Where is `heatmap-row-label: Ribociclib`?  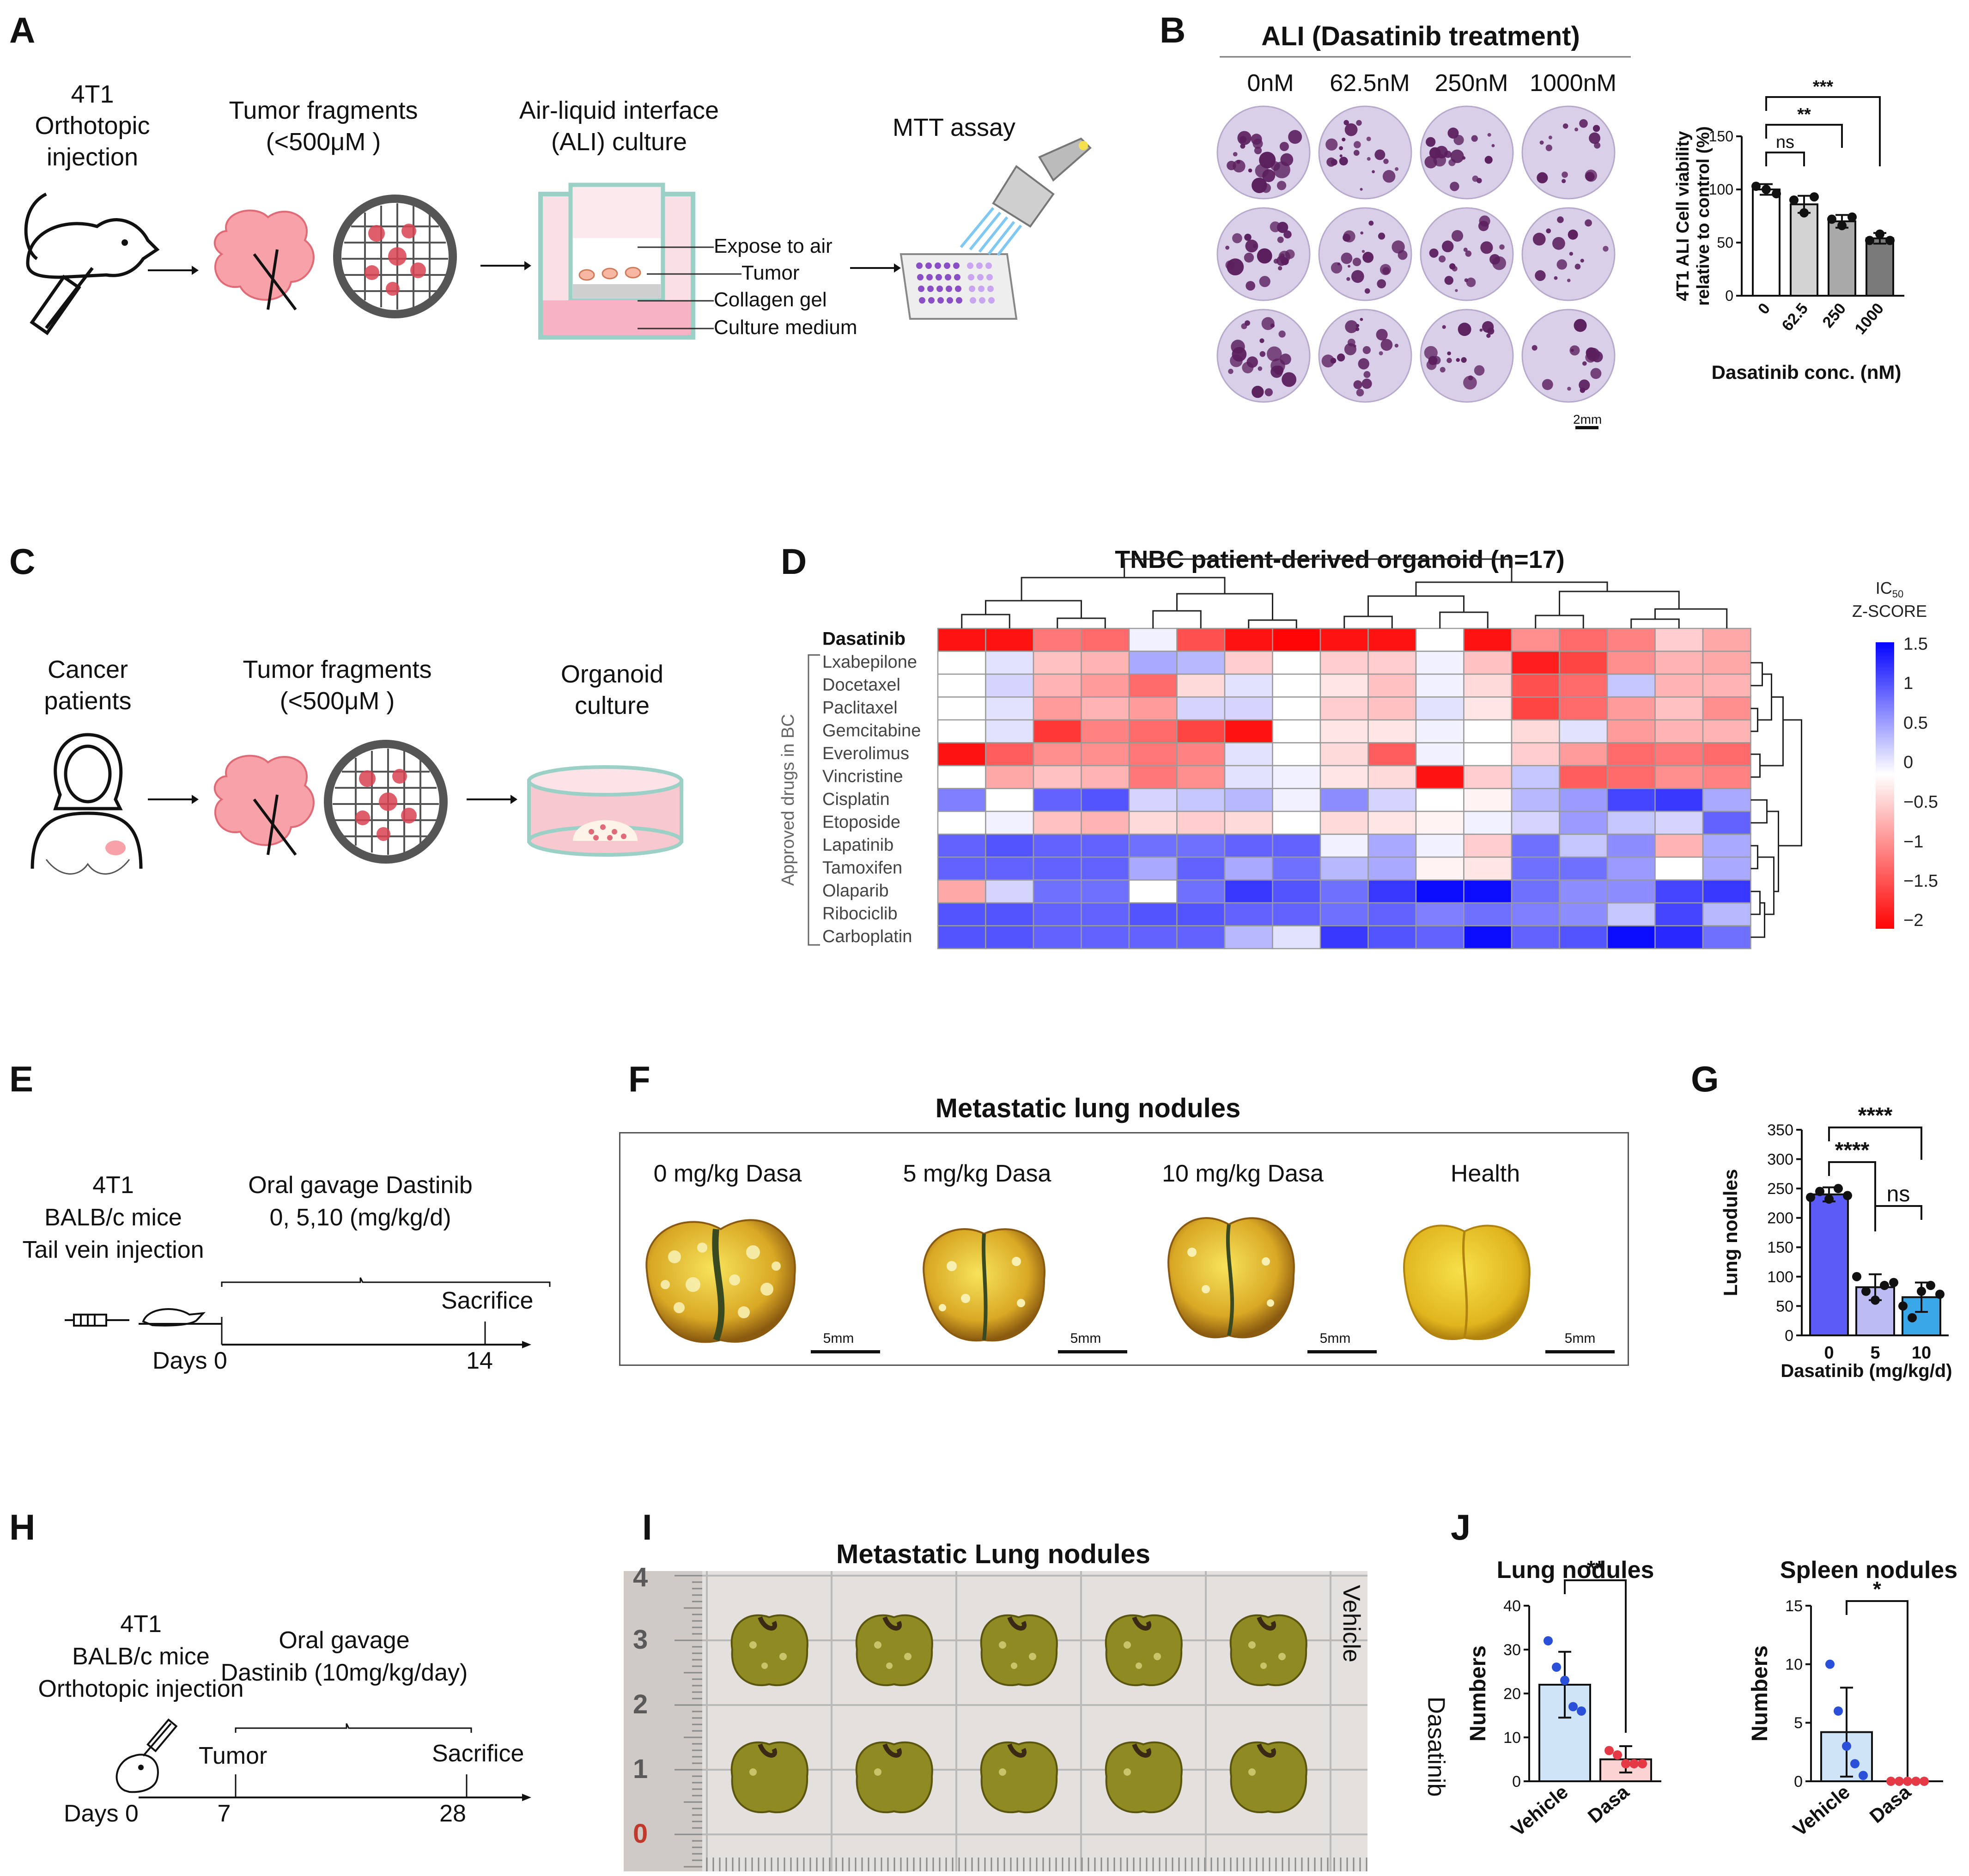
heatmap-row-label: Ribociclib is located at coordinates (860, 914).